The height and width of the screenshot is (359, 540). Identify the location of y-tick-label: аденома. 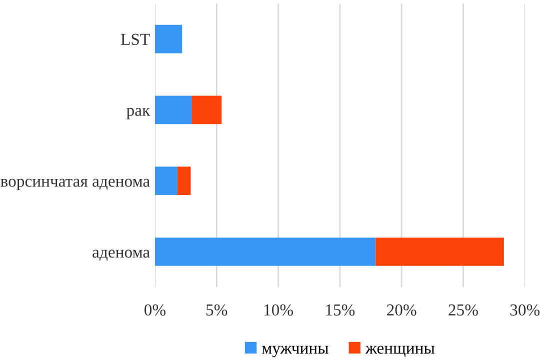
(121, 255).